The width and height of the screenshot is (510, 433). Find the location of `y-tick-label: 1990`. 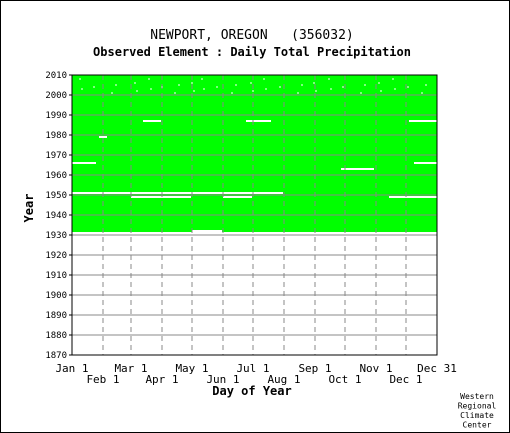

y-tick-label: 1990 is located at coordinates (56, 116).